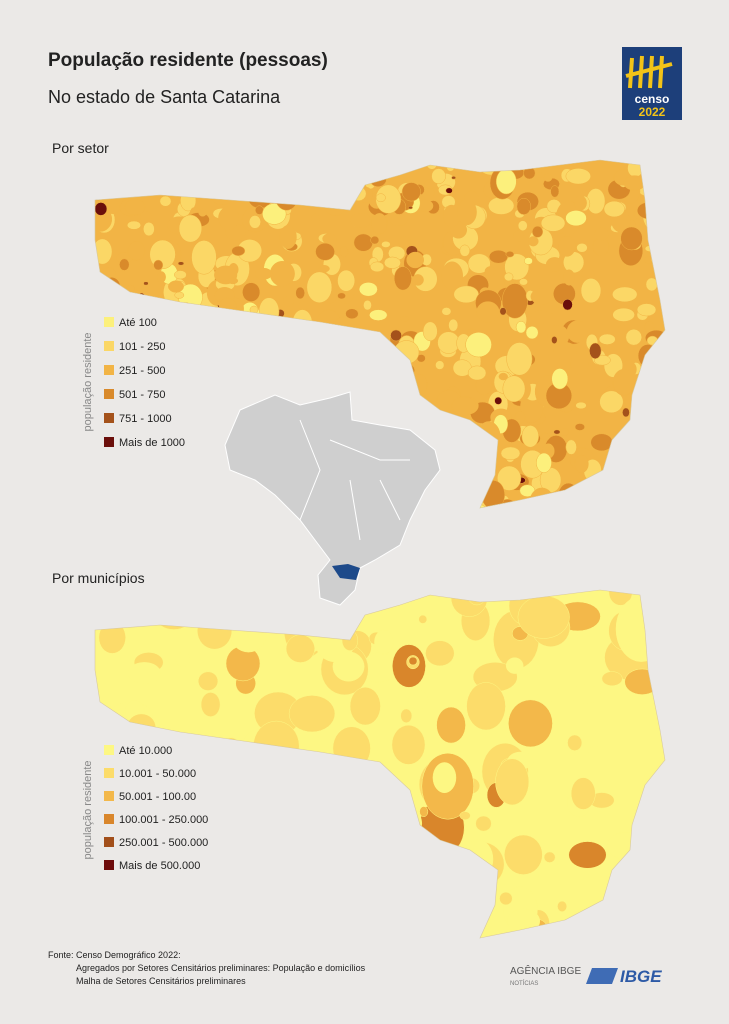 Image resolution: width=729 pixels, height=1024 pixels. What do you see at coordinates (157, 797) in the screenshot?
I see `legend-label: 50.001 - 100.00` at bounding box center [157, 797].